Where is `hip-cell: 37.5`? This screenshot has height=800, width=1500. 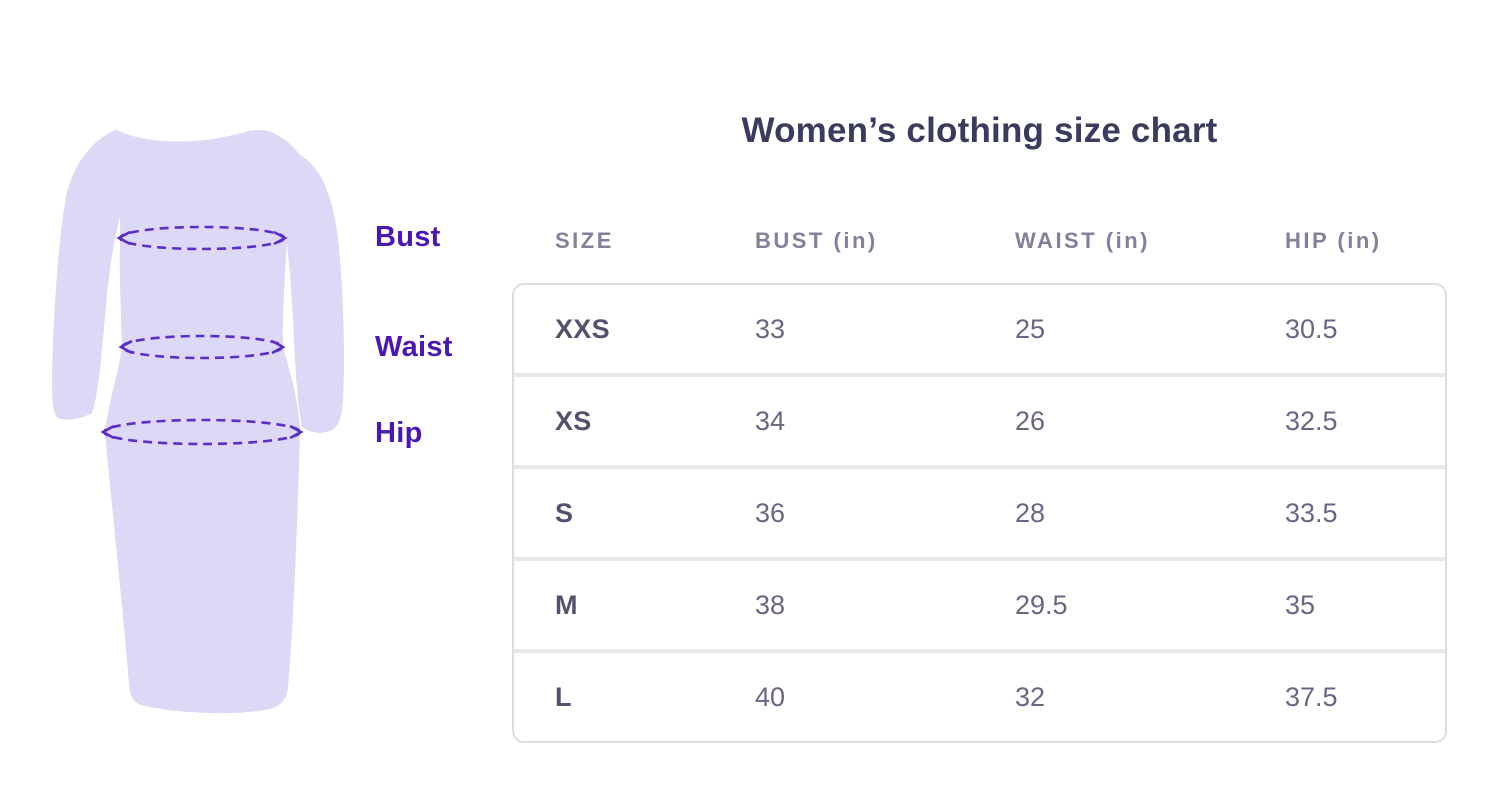
hip-cell: 37.5 is located at coordinates (1311, 696).